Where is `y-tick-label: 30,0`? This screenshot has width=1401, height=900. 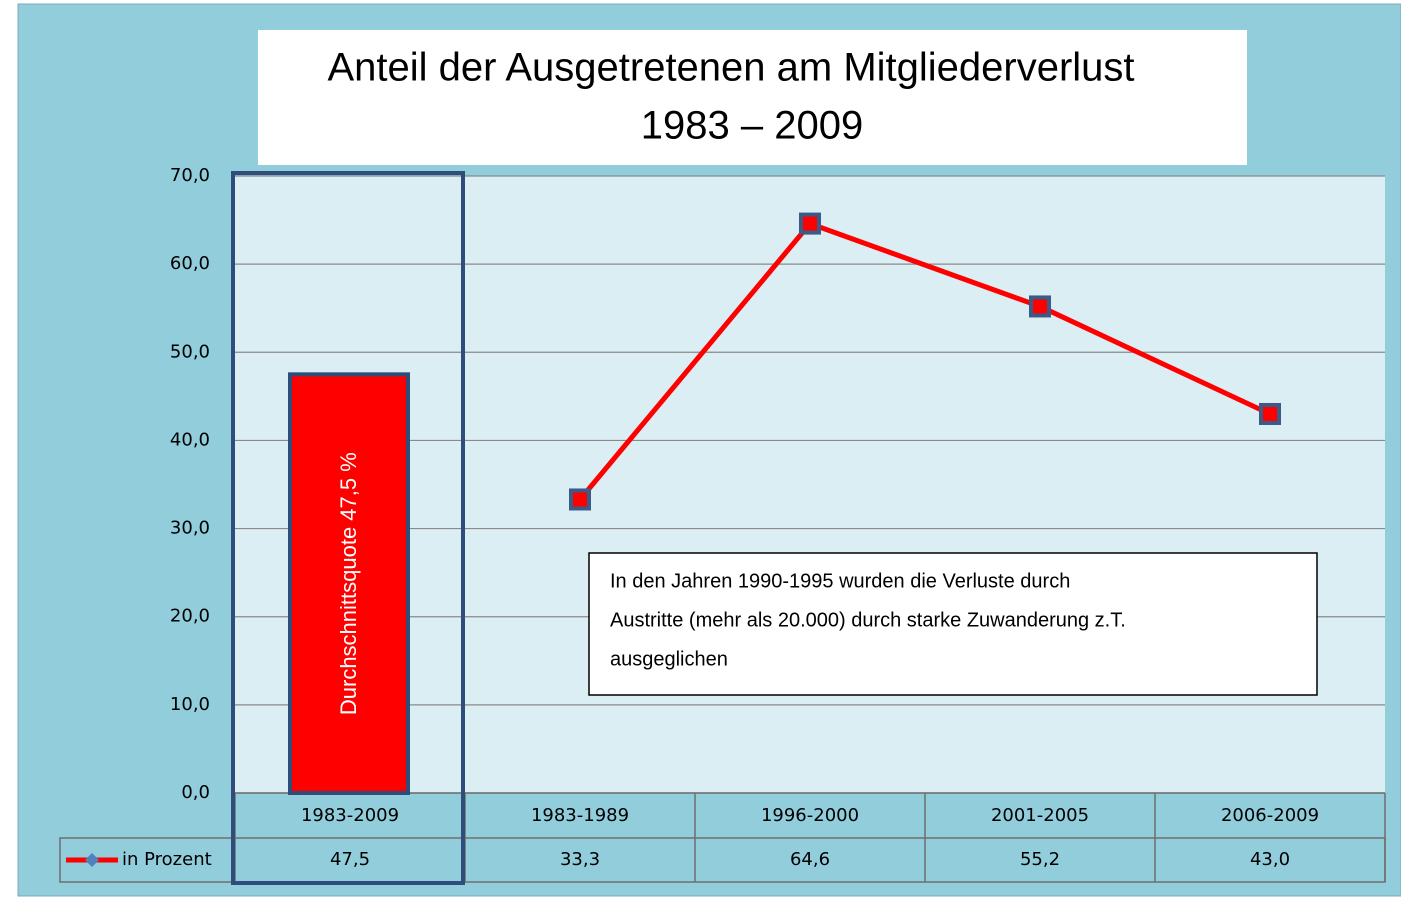 y-tick-label: 30,0 is located at coordinates (190, 528).